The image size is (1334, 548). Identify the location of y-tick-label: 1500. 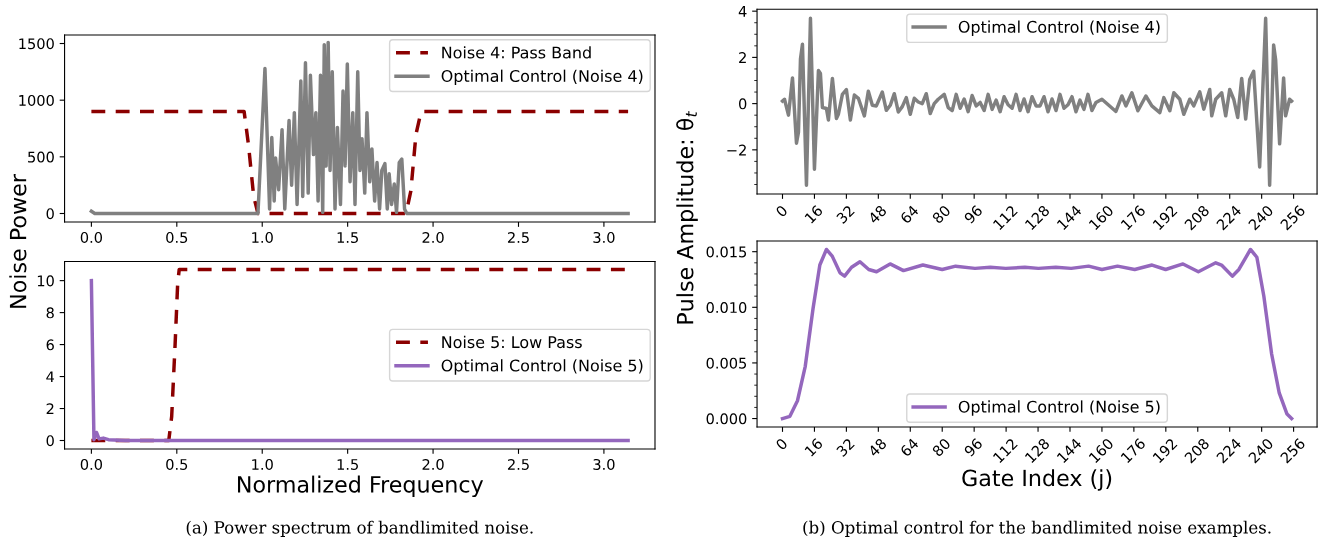
(36, 44).